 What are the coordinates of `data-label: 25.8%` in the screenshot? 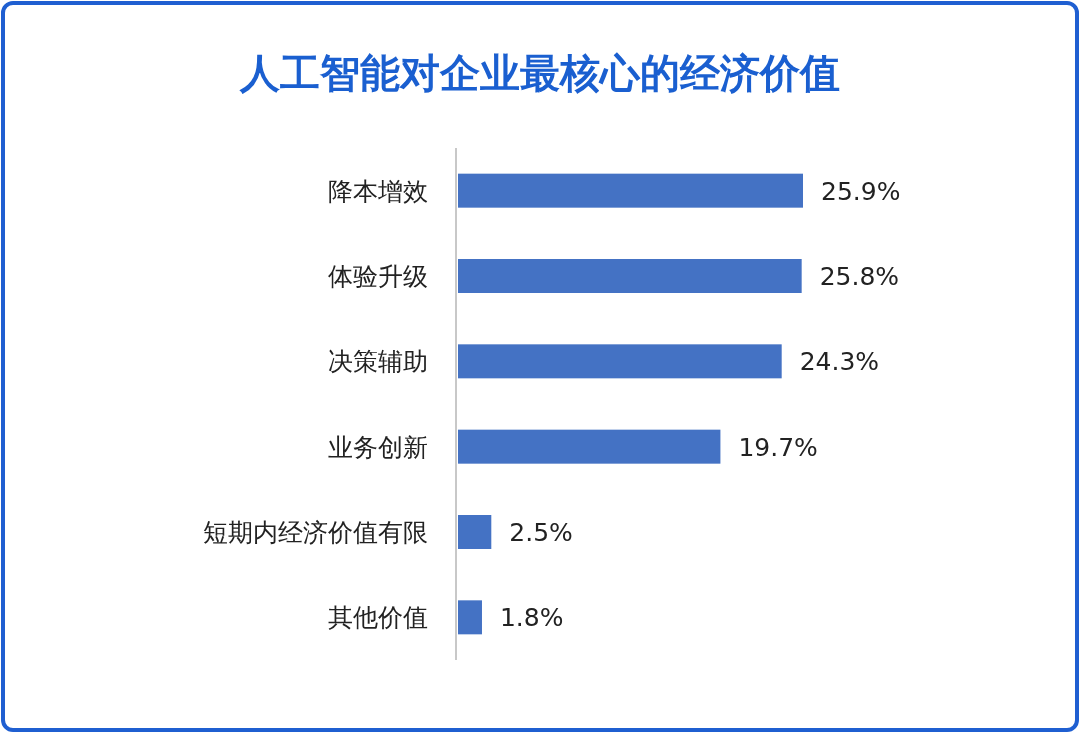 It's located at (859, 276).